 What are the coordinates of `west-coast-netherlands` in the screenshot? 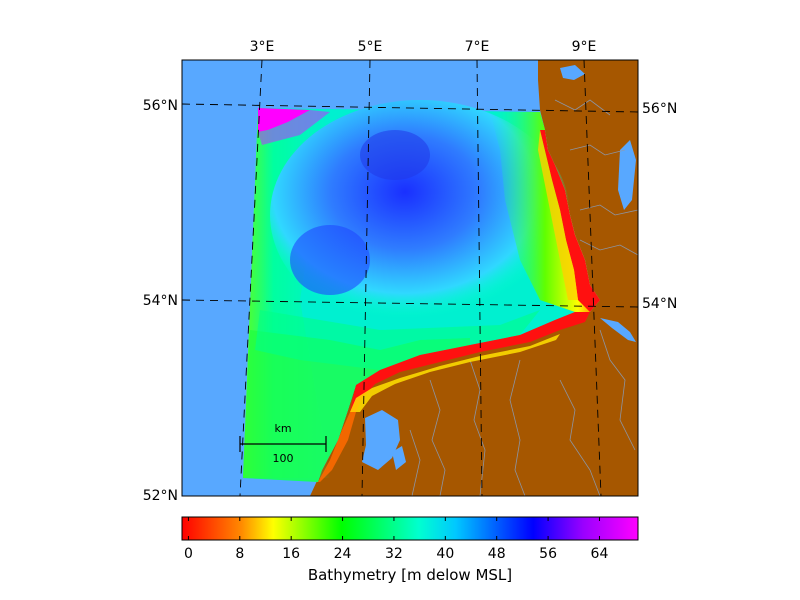 It's located at (337, 447).